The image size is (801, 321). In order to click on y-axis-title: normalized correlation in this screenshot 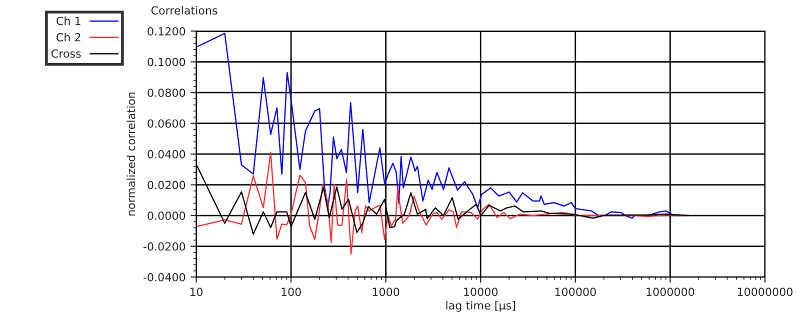, I will do `click(131, 154)`.